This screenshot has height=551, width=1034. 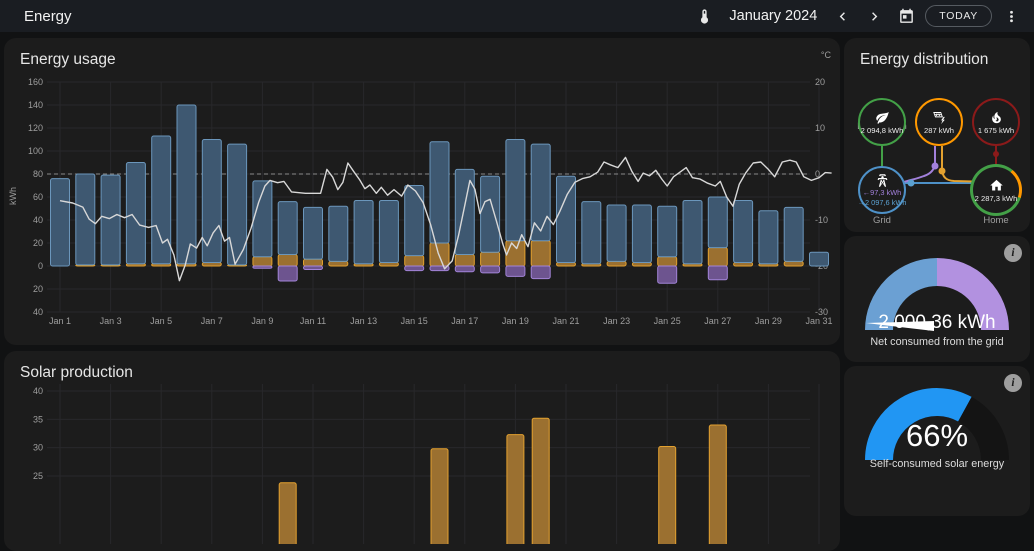 What do you see at coordinates (773, 16) in the screenshot?
I see `period-label: January 2024` at bounding box center [773, 16].